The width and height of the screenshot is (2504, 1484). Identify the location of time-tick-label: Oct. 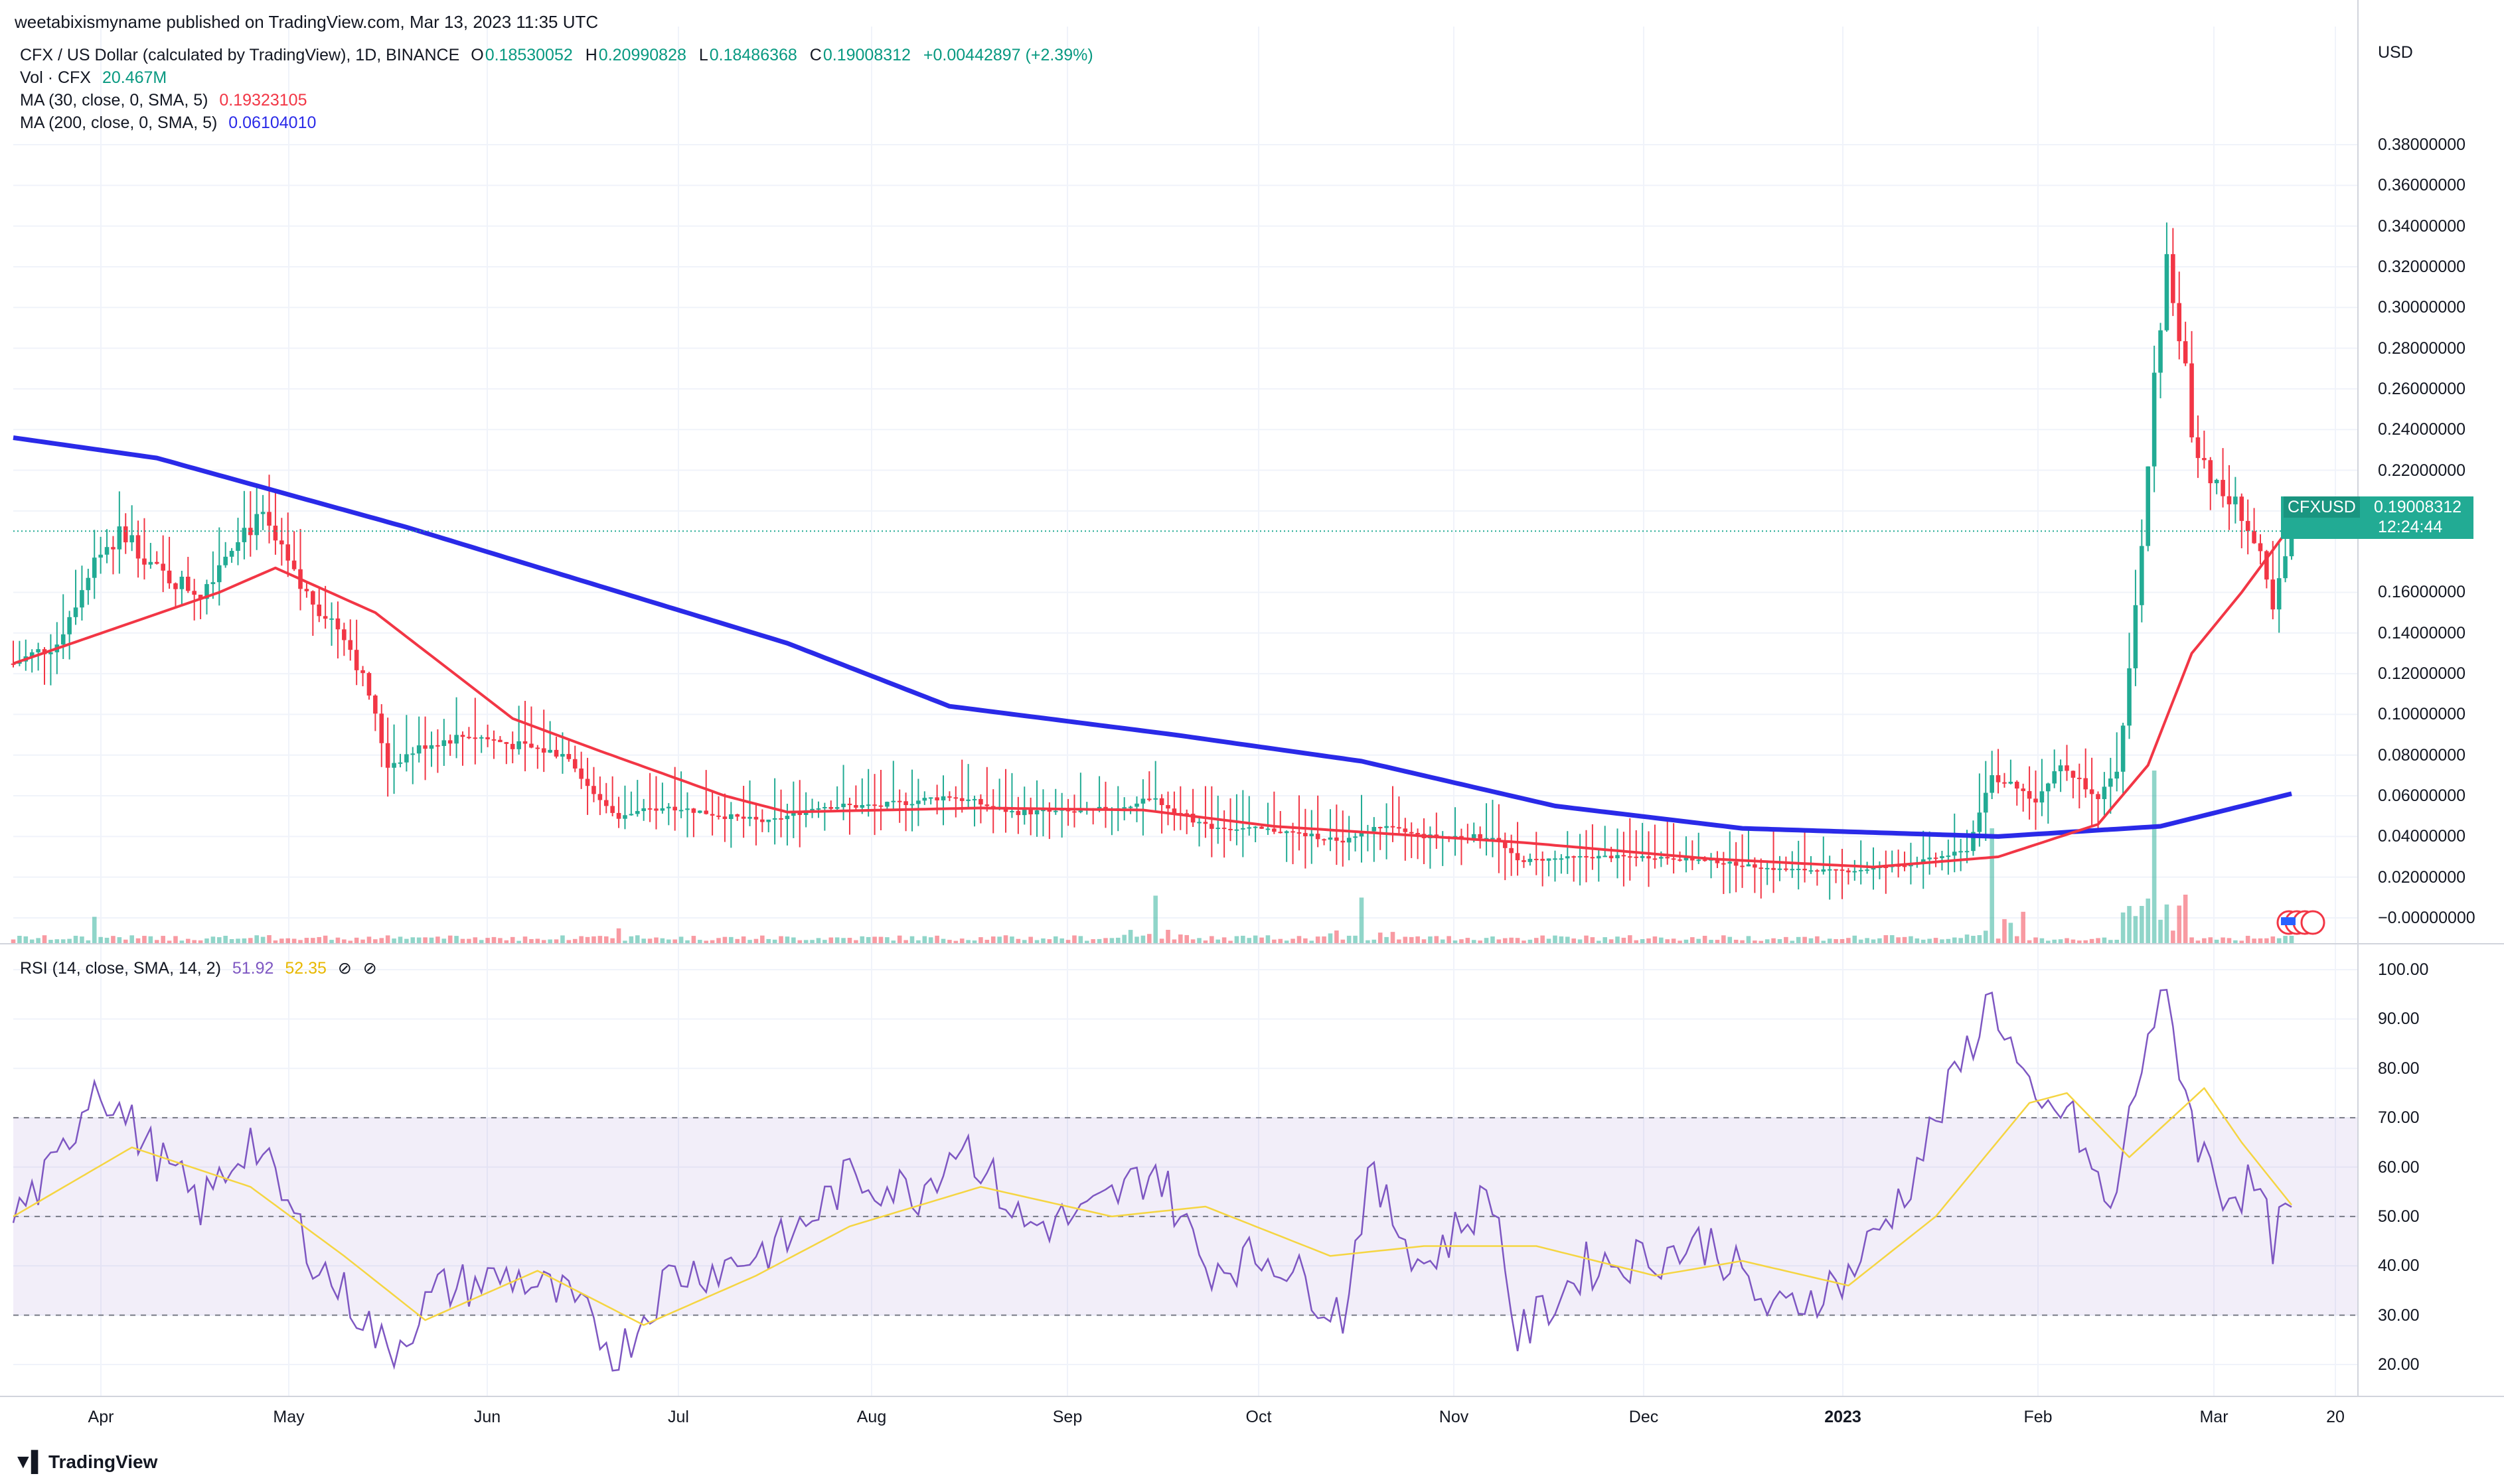
(1258, 1417).